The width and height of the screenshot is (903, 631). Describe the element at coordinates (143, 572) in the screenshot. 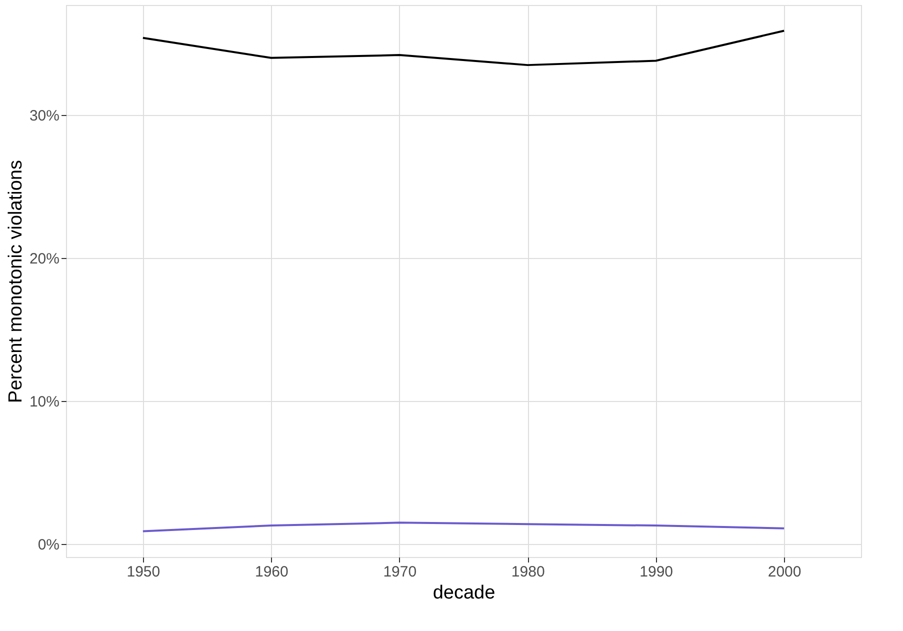

I see `x-tick-label: 1950` at that location.